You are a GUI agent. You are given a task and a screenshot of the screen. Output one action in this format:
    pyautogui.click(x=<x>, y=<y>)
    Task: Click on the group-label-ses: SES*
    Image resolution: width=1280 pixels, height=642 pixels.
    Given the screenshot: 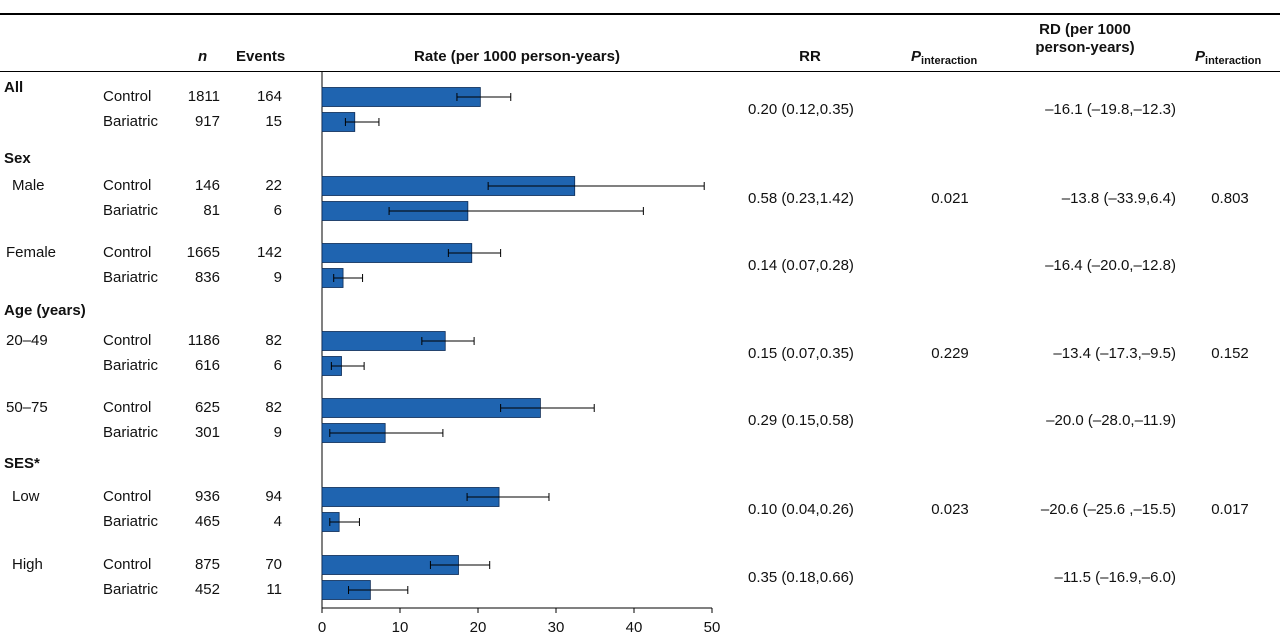 What is the action you would take?
    pyautogui.click(x=22, y=463)
    